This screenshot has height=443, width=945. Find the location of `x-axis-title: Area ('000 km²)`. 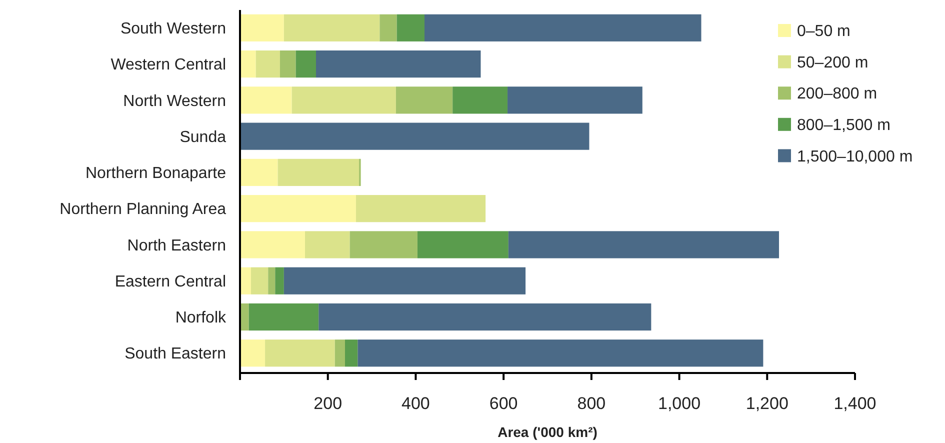

x-axis-title: Area ('000 km²) is located at coordinates (548, 432).